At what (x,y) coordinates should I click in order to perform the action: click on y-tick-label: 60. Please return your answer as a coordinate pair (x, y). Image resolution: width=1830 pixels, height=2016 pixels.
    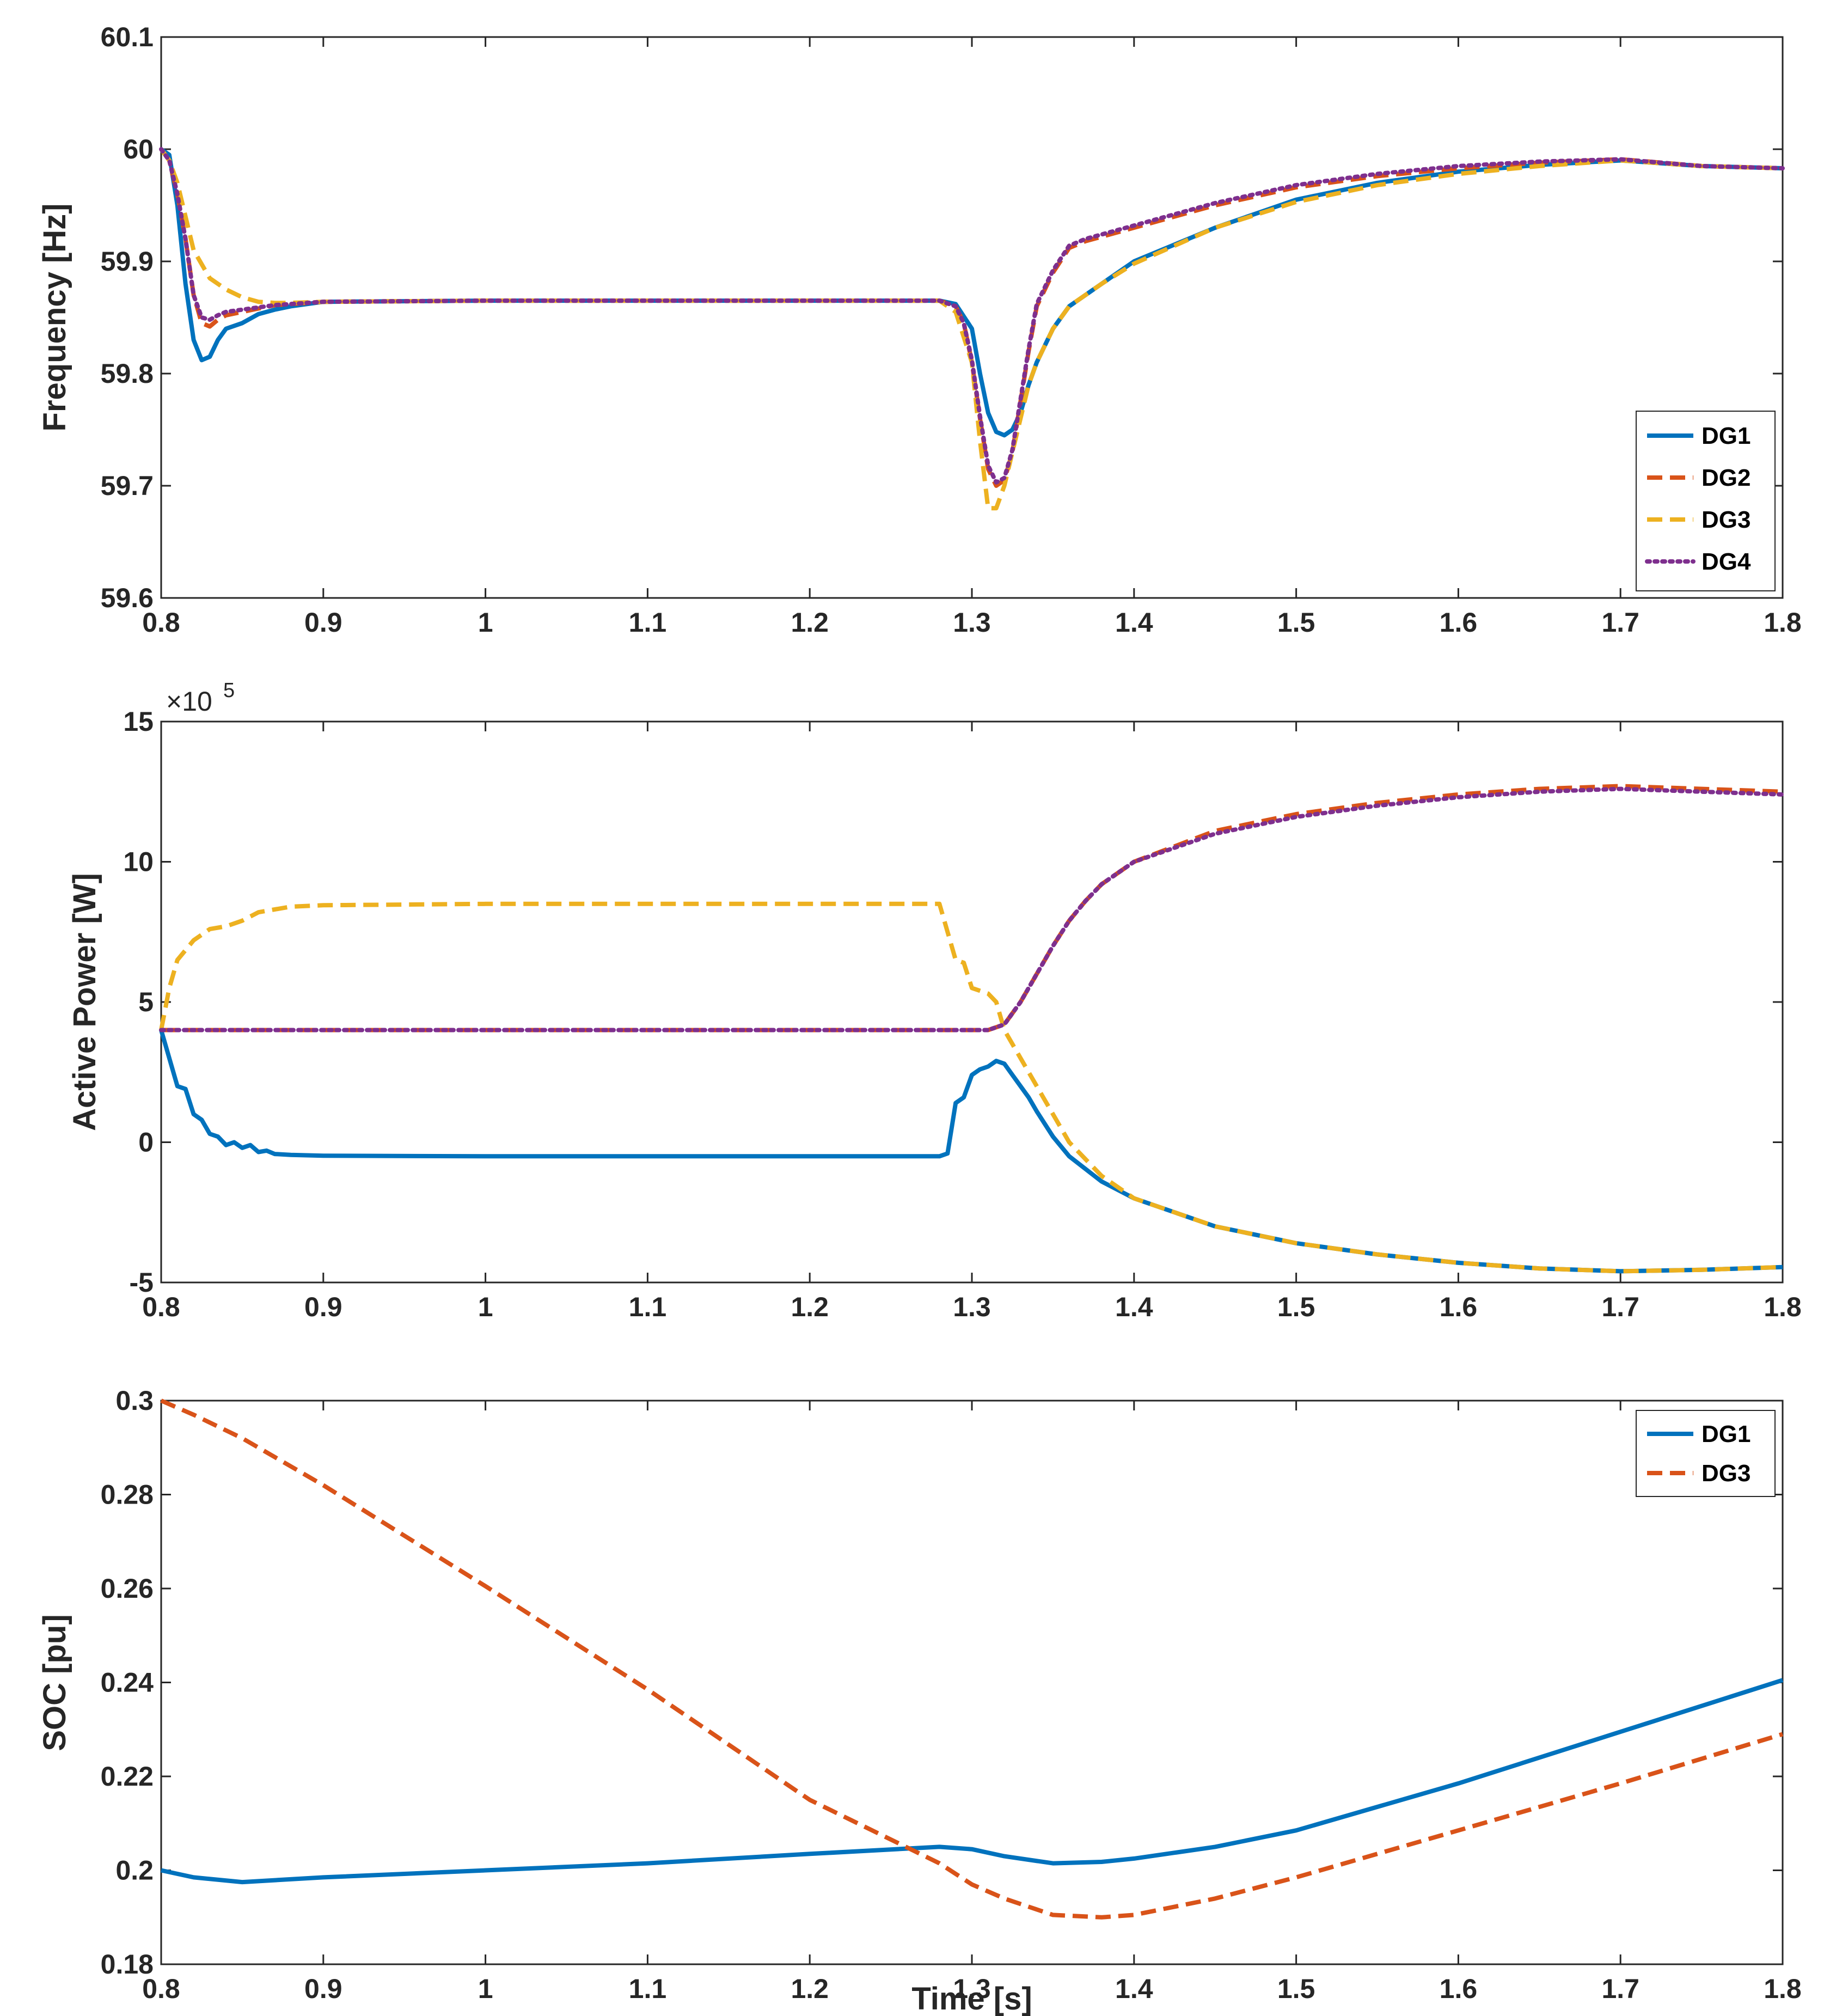
    Looking at the image, I should click on (138, 149).